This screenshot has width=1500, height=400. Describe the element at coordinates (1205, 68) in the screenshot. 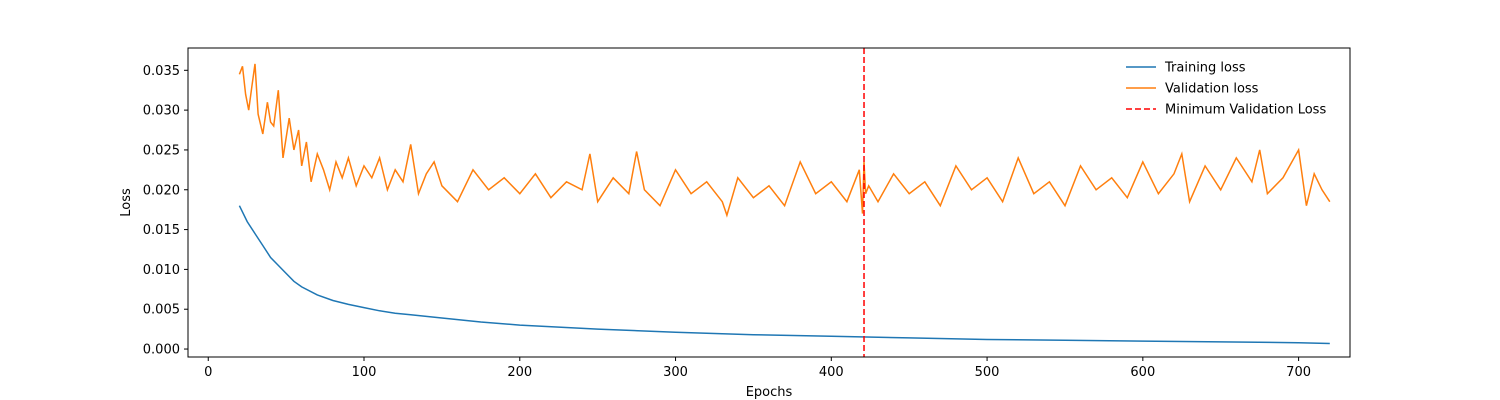

I see `legend-label-training-loss: Training loss` at that location.